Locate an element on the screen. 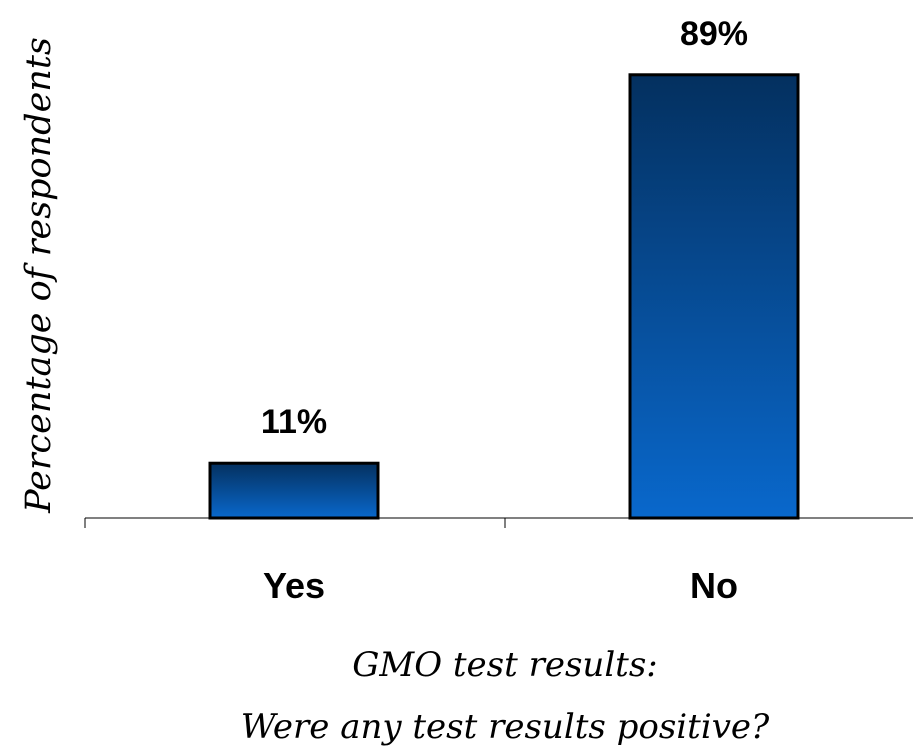 Image resolution: width=913 pixels, height=754 pixels. category-label-no: No is located at coordinates (714, 585).